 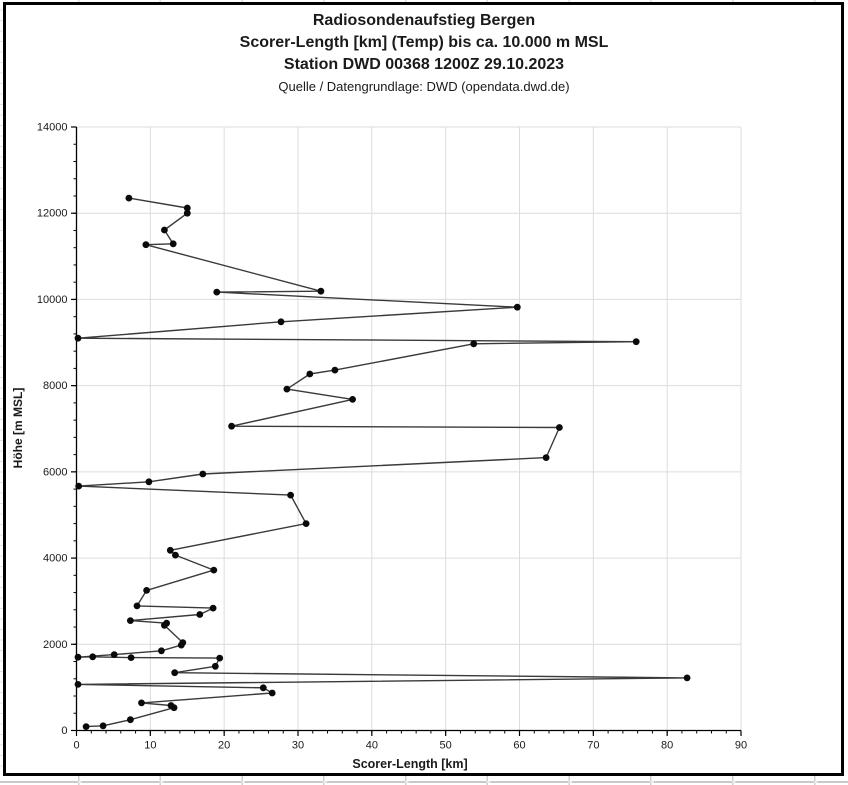 What do you see at coordinates (55, 559) in the screenshot?
I see `y-tick-label: 4000` at bounding box center [55, 559].